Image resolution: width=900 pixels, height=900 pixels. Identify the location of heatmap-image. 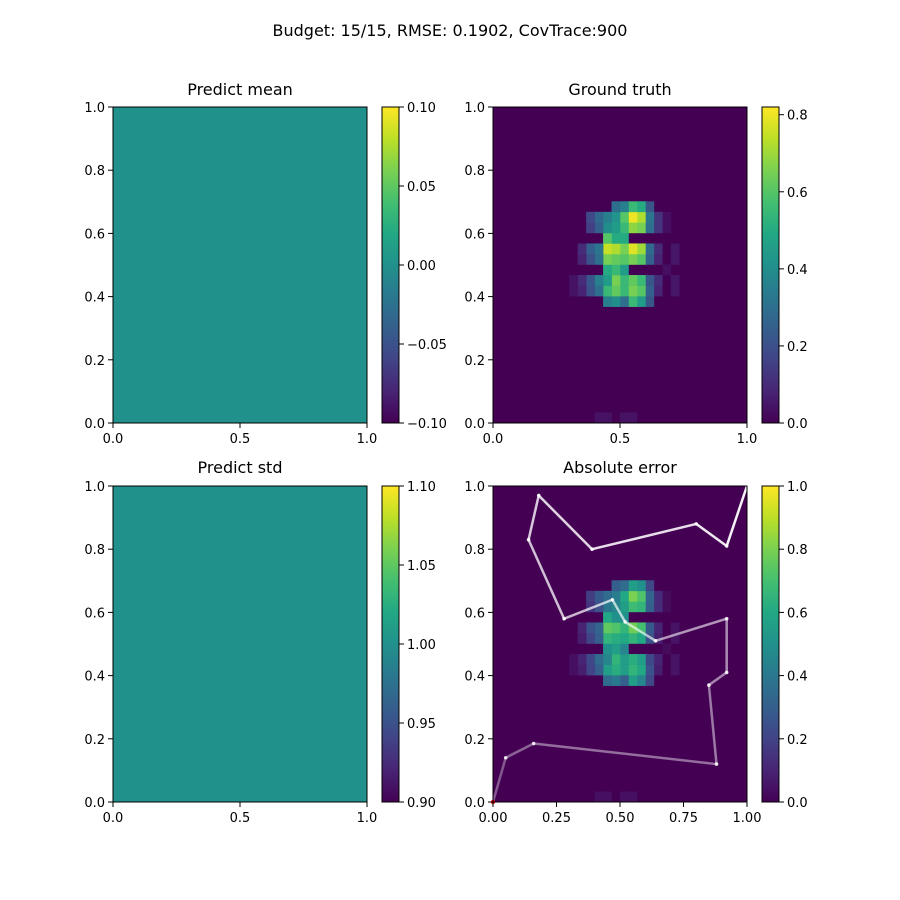
(620, 265).